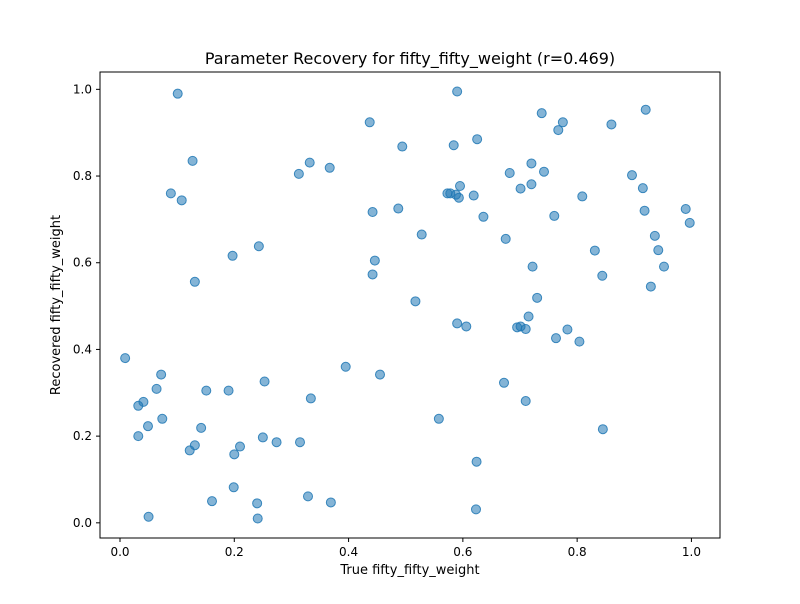 This screenshot has height=604, width=800. I want to click on y-tick-label: 0.4, so click(82, 349).